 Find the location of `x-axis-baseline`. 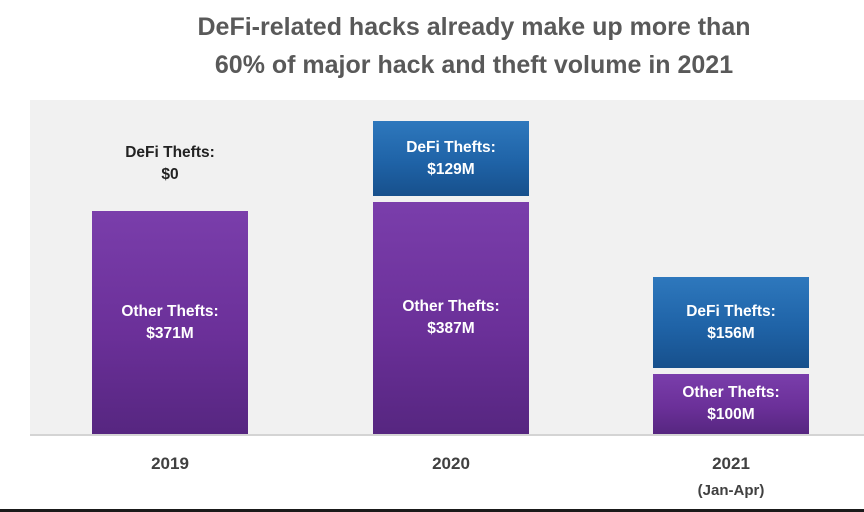

x-axis-baseline is located at coordinates (447, 435).